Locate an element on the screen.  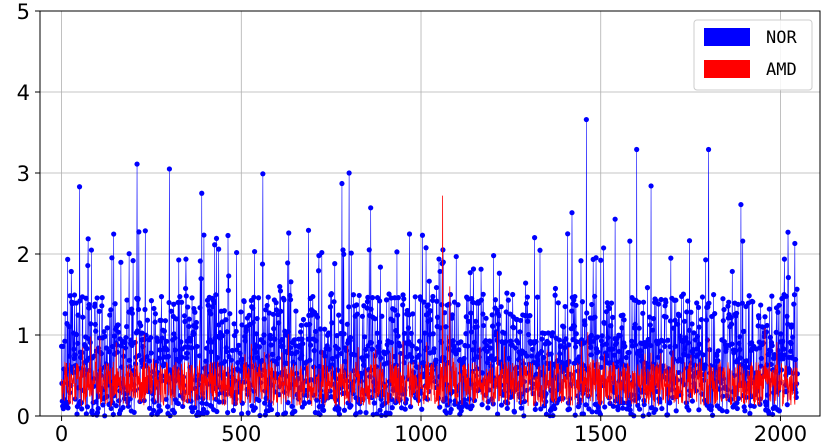
x-tick-label: 2000 is located at coordinates (780, 433).